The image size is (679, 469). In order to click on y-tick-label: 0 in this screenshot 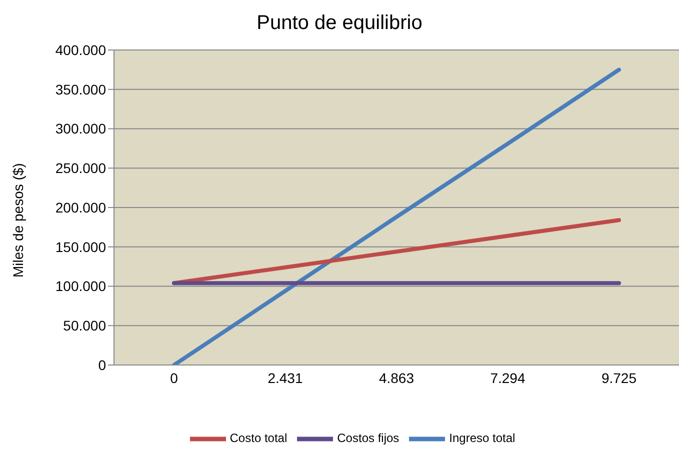, I will do `click(102, 364)`.